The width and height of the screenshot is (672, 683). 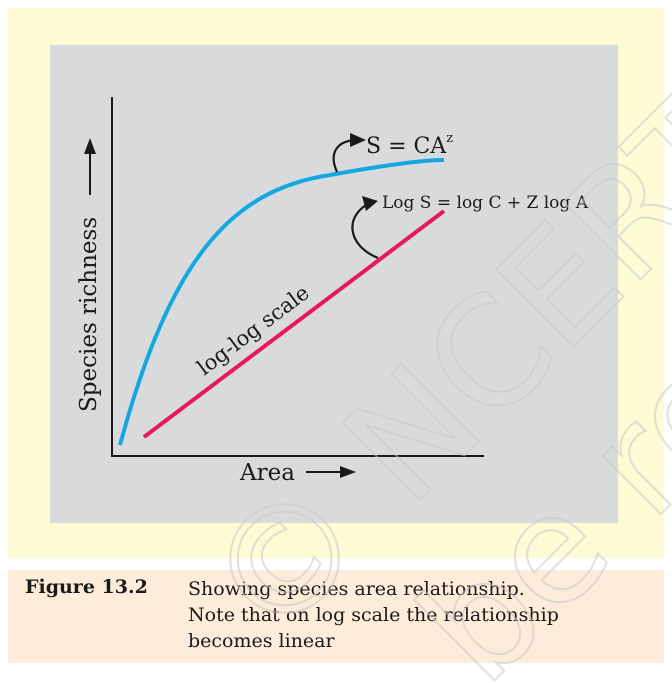 I want to click on power-arrowhead, so click(x=358, y=140).